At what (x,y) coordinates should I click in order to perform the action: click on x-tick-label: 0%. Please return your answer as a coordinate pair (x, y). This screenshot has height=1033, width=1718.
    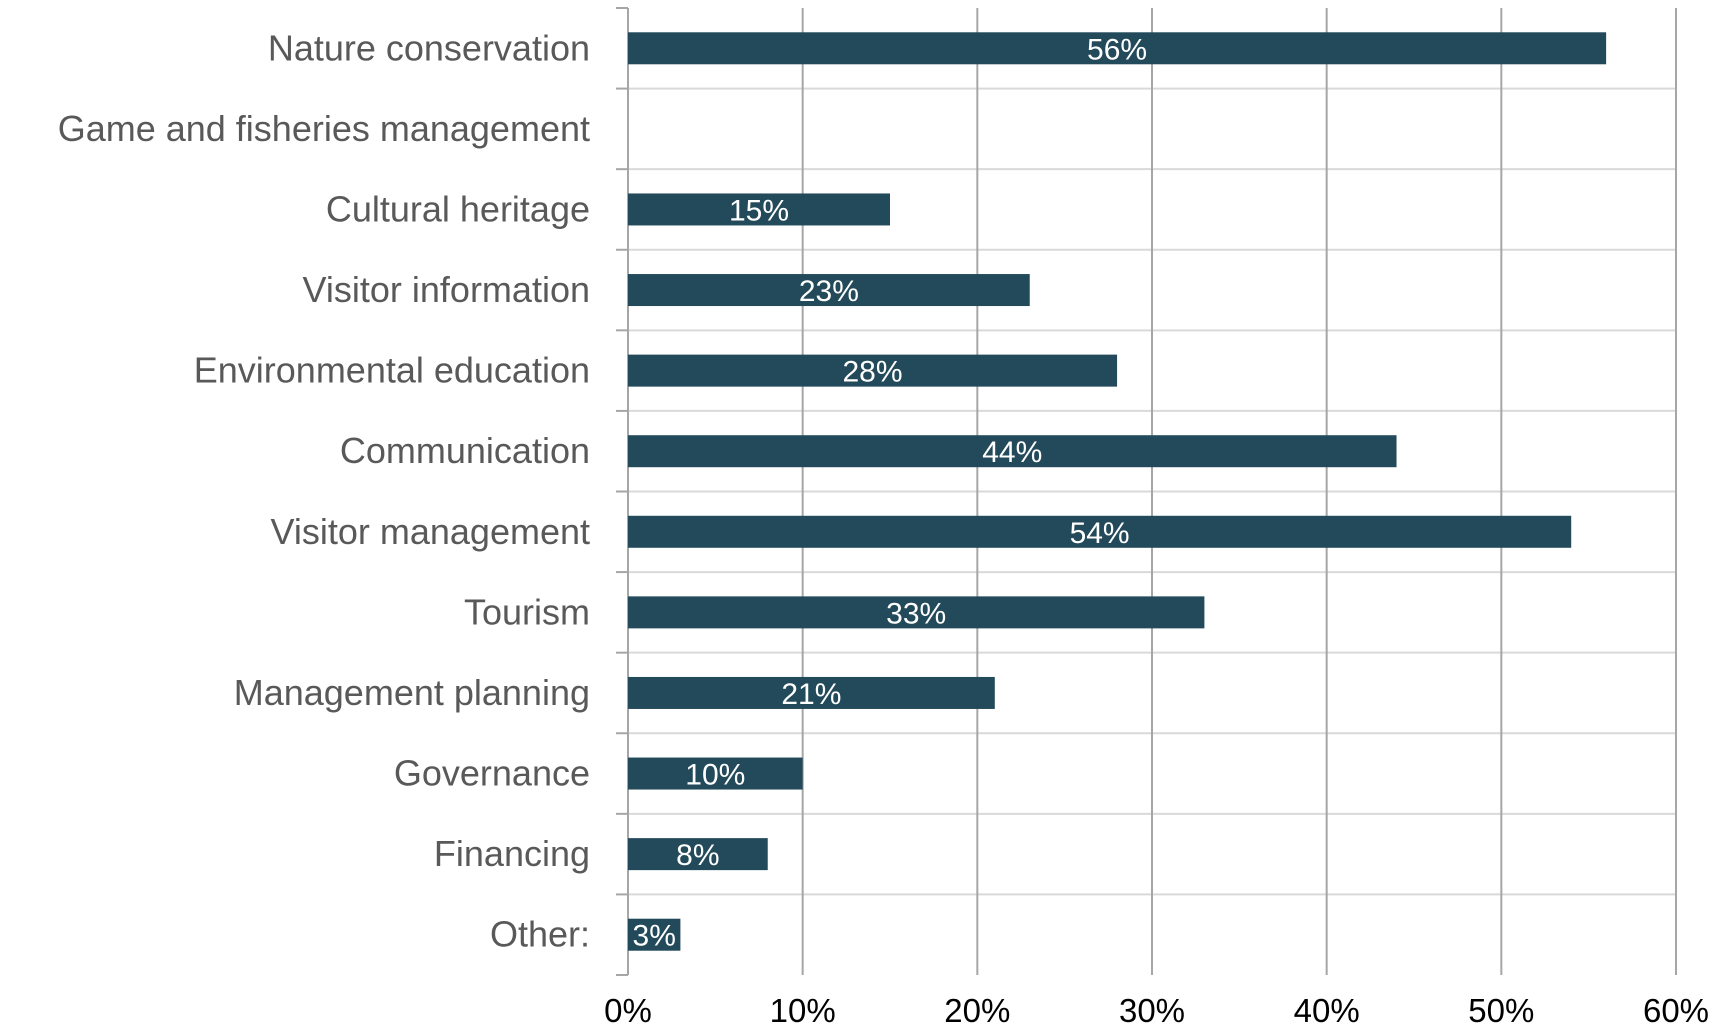
    Looking at the image, I should click on (628, 1010).